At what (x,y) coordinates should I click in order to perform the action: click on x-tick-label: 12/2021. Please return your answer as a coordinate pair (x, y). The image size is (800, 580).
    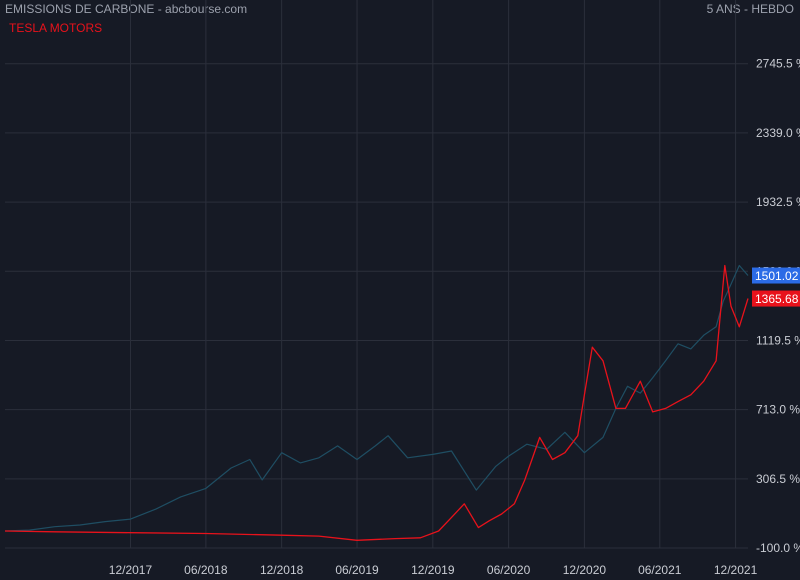
    Looking at the image, I should click on (736, 570).